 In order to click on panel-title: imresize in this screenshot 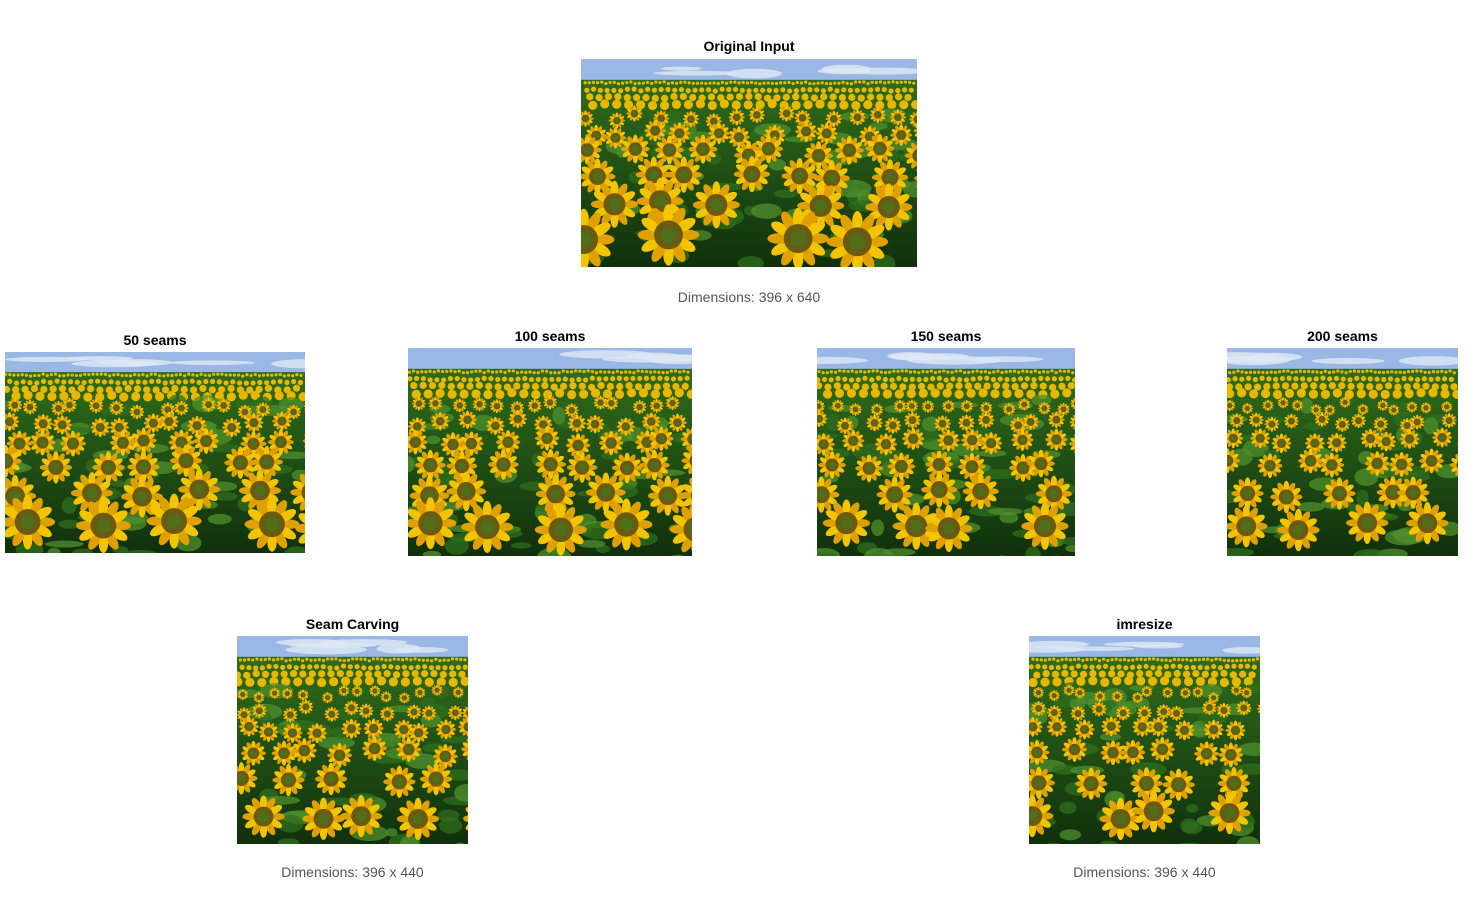, I will do `click(1144, 624)`.